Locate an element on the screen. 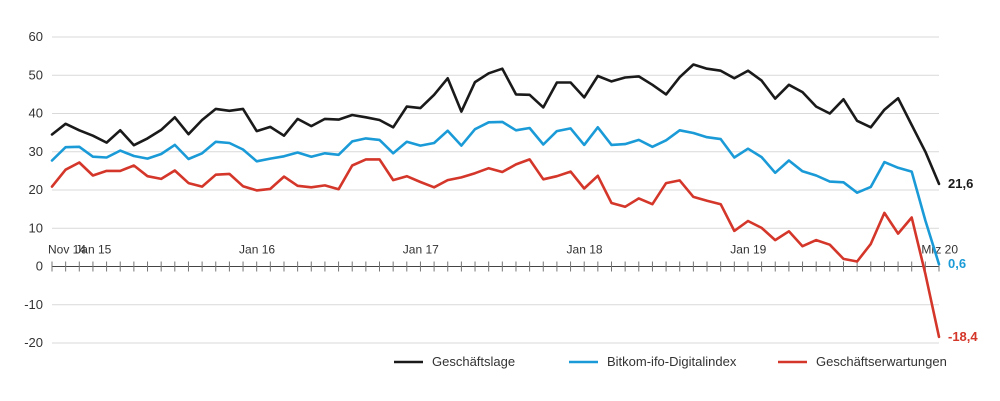 This screenshot has height=401, width=1000. legend-item: Geschäftslage is located at coordinates (454, 361).